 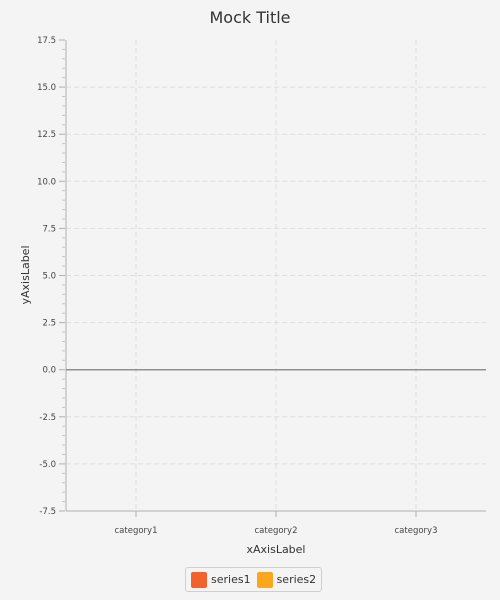 What do you see at coordinates (46, 135) in the screenshot?
I see `y-tick-label: 12.5` at bounding box center [46, 135].